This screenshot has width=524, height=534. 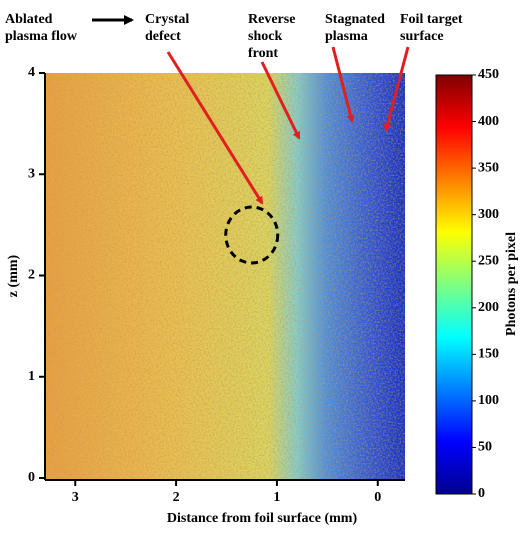 I want to click on y-tick-label: 4, so click(x=31, y=72).